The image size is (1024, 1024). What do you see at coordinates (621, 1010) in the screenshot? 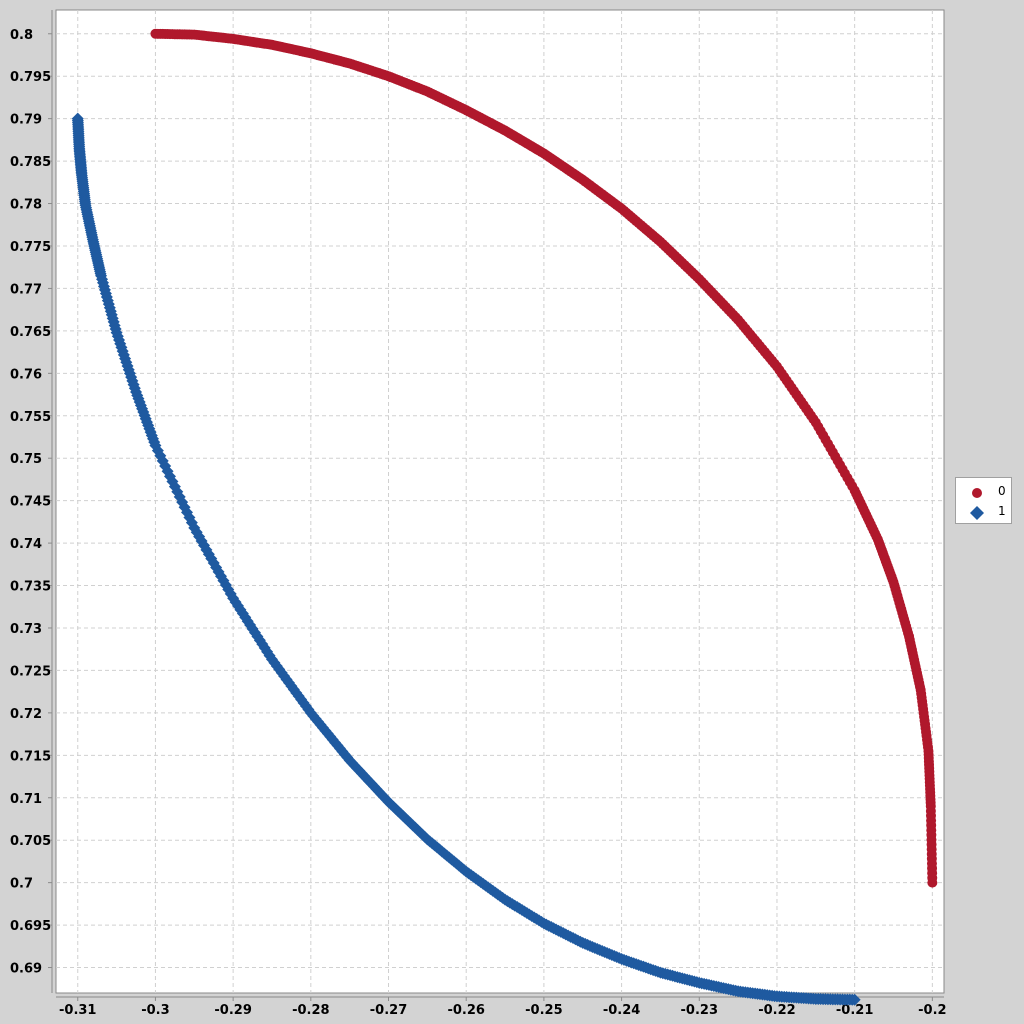
I see `x-tick-label: -0.24` at bounding box center [621, 1010].